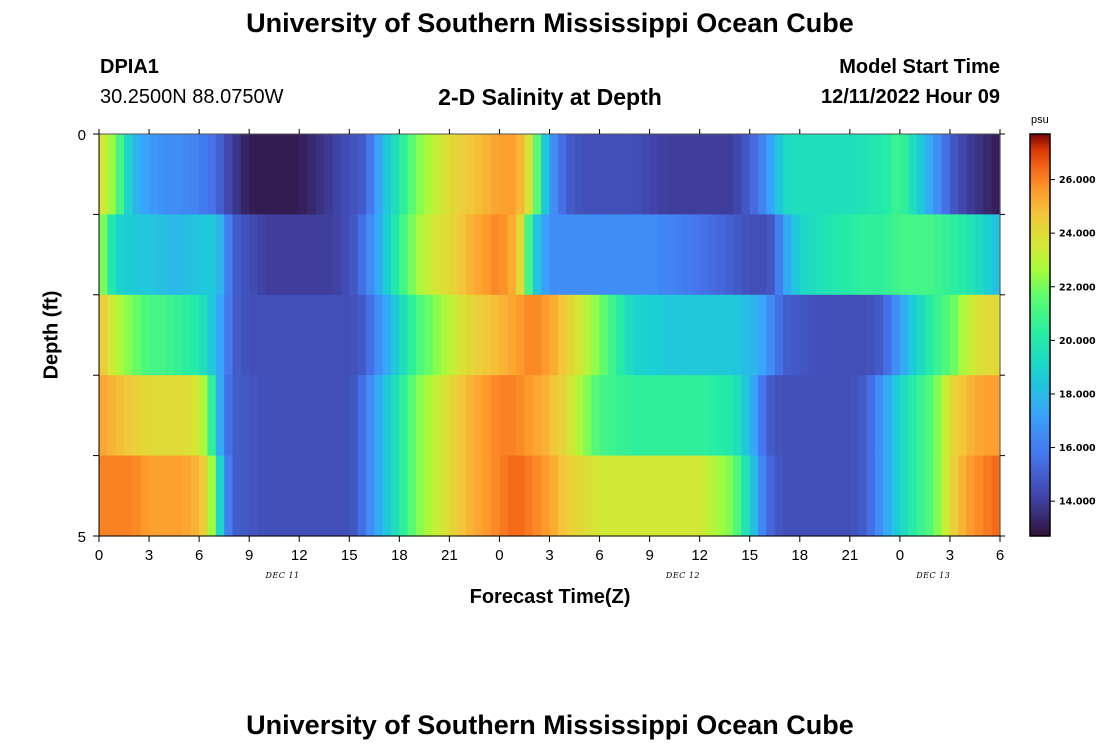 This screenshot has height=750, width=1100. What do you see at coordinates (682, 575) in the screenshot?
I see `date-label: DEC 12` at bounding box center [682, 575].